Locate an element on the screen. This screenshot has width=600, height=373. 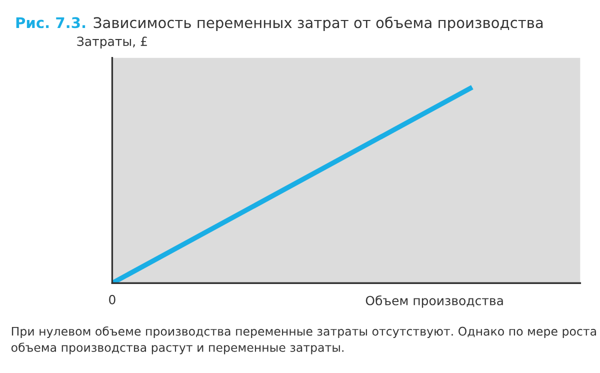
text: При нулевом объеме производства переменные затраты отсутствуют. Однако по мере роста объема производства растут и переменные затраты. is located at coordinates (303, 340).